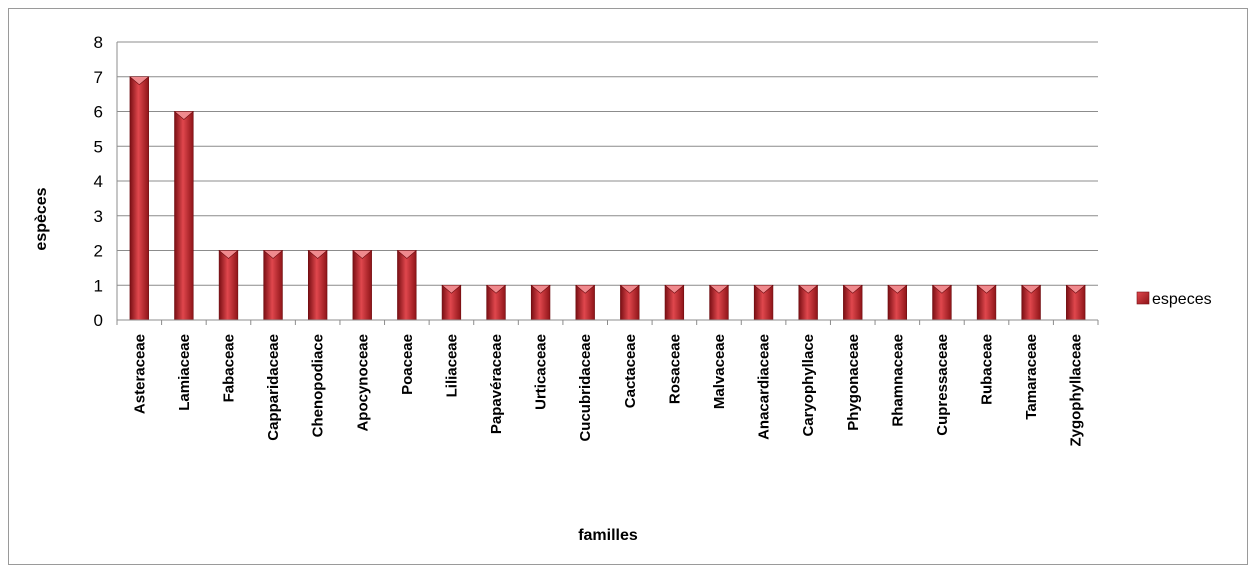  Describe the element at coordinates (808, 385) in the screenshot. I see `x-category-label: Caryophyllace` at that location.